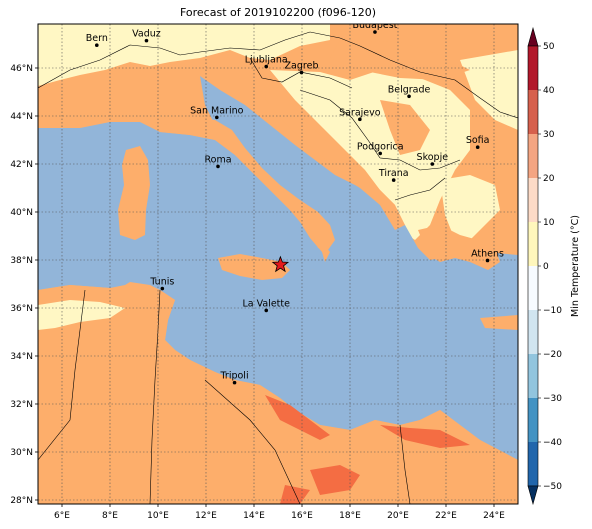 This screenshot has height=529, width=592. I want to click on city-label: Bern, so click(97, 38).